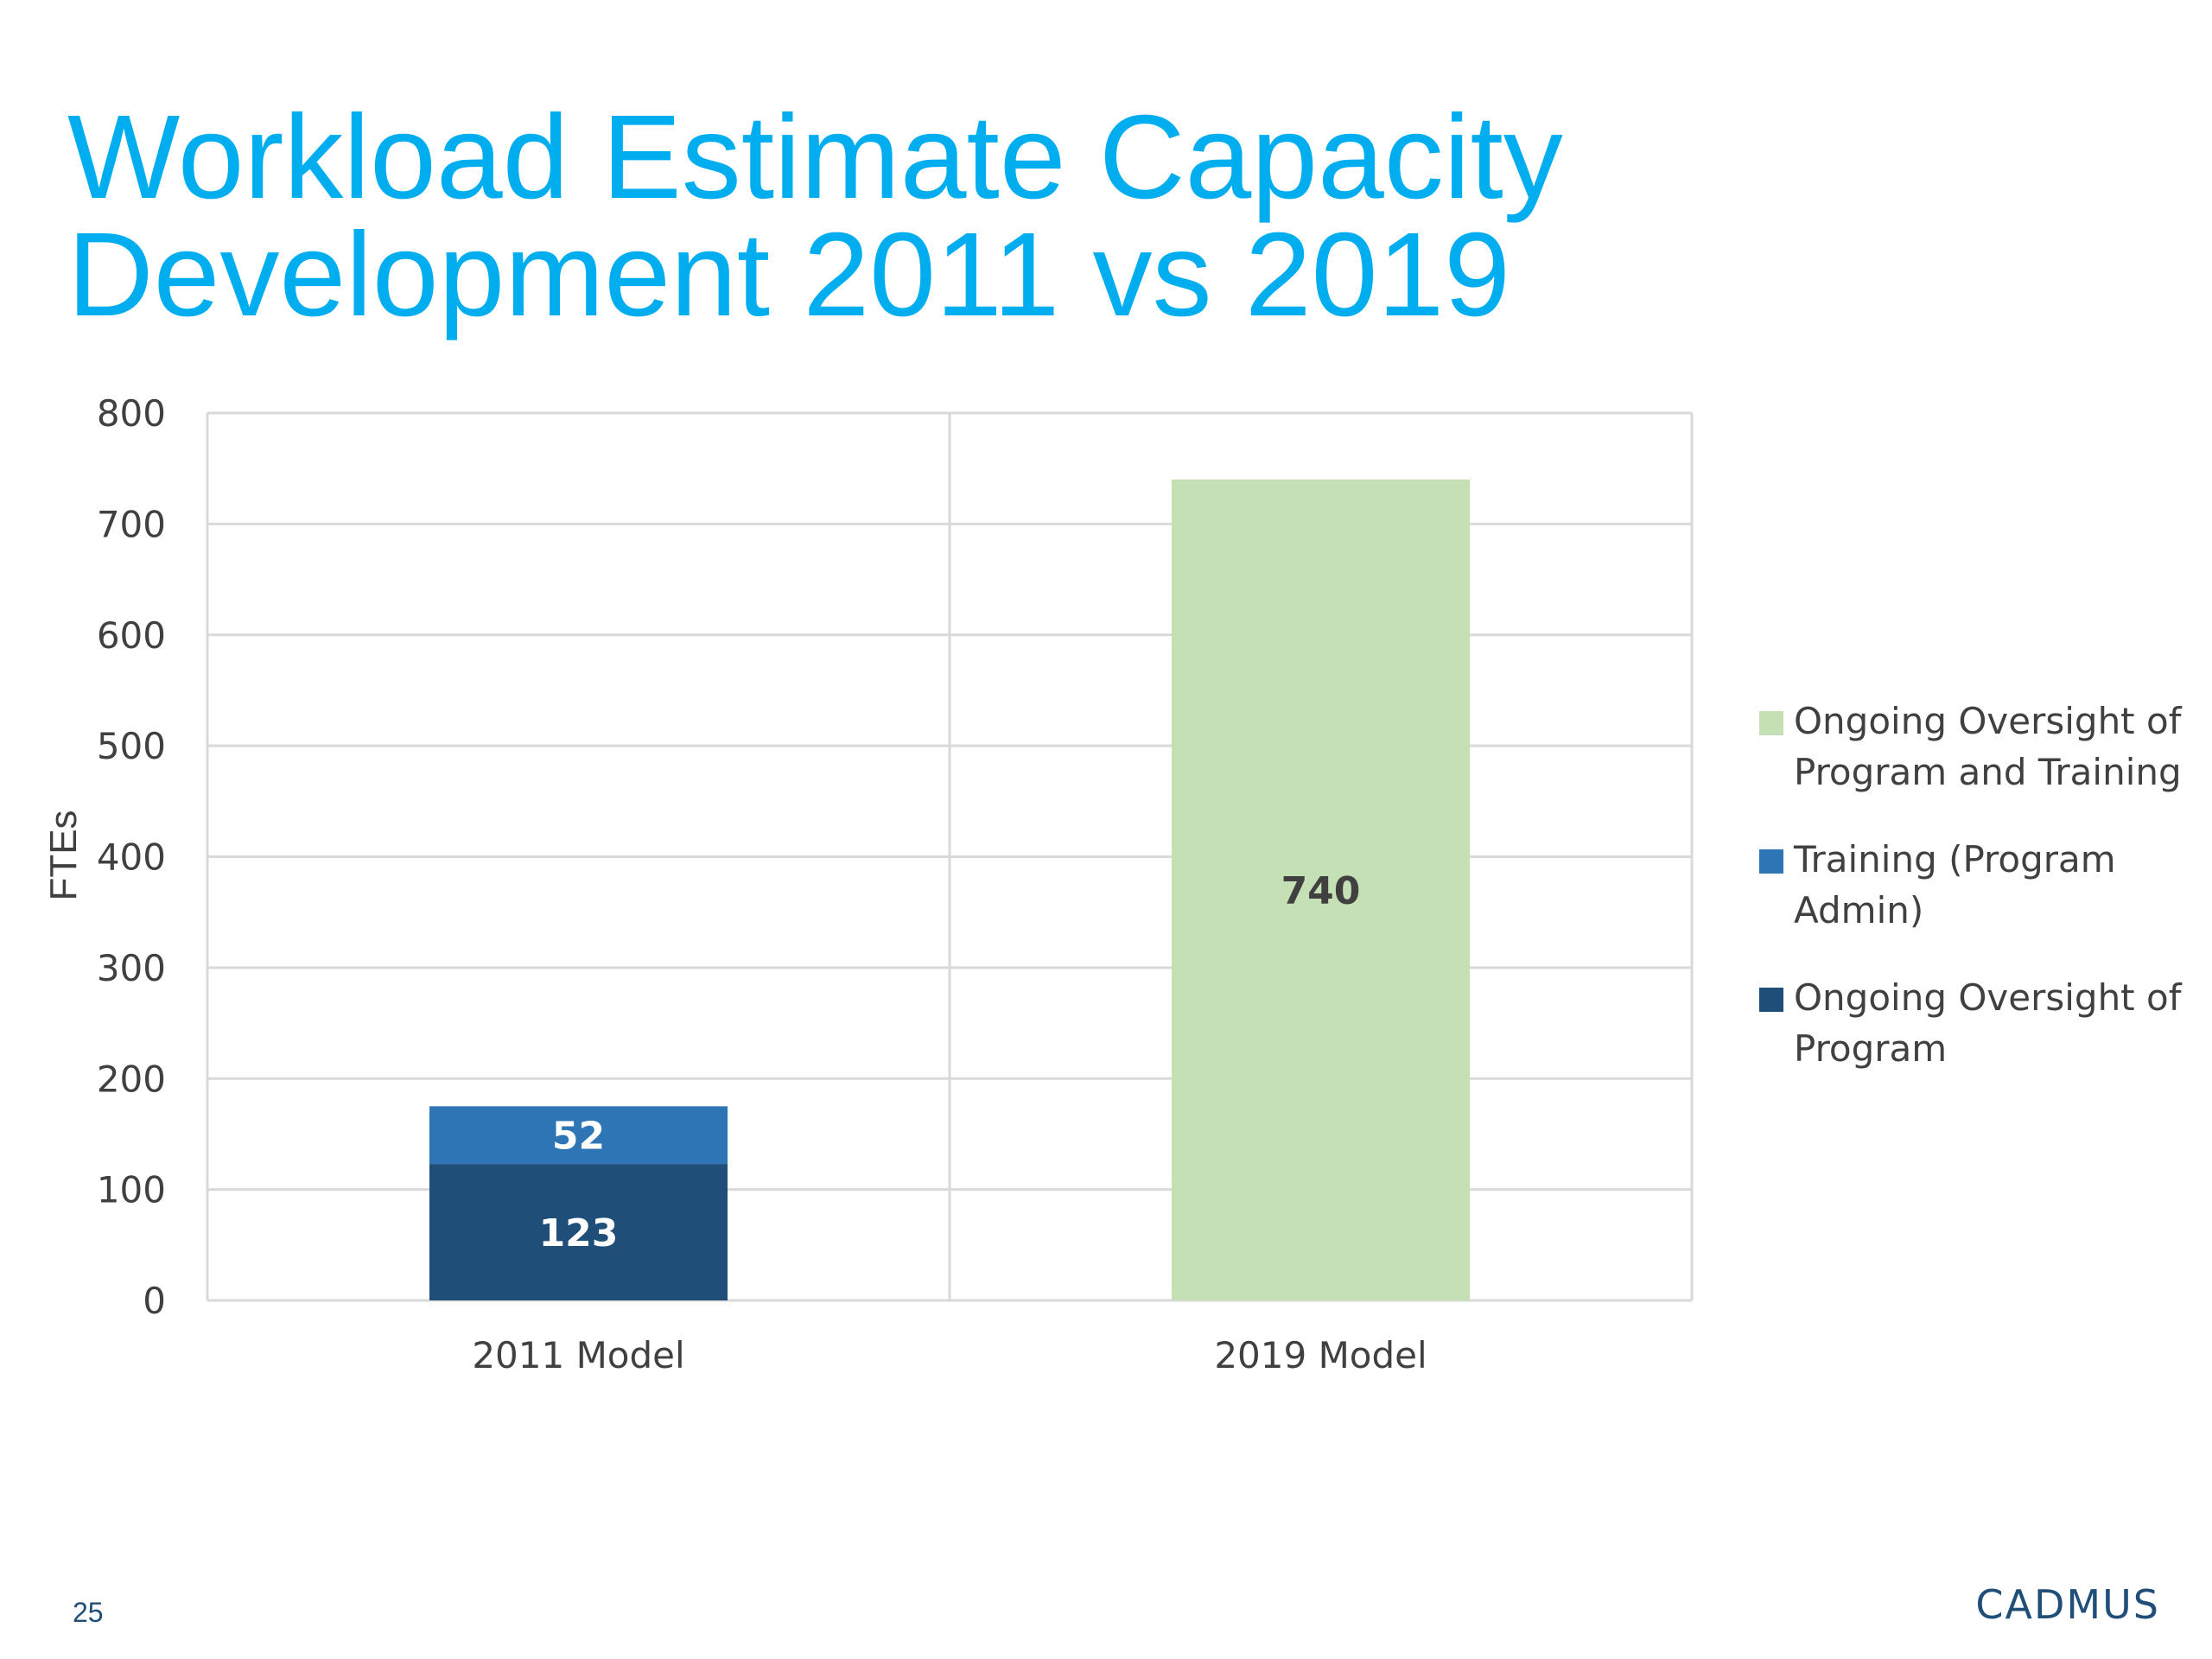 This screenshot has height=1659, width=2212. I want to click on legend-label-0-line-1: Program and Training, so click(1988, 772).